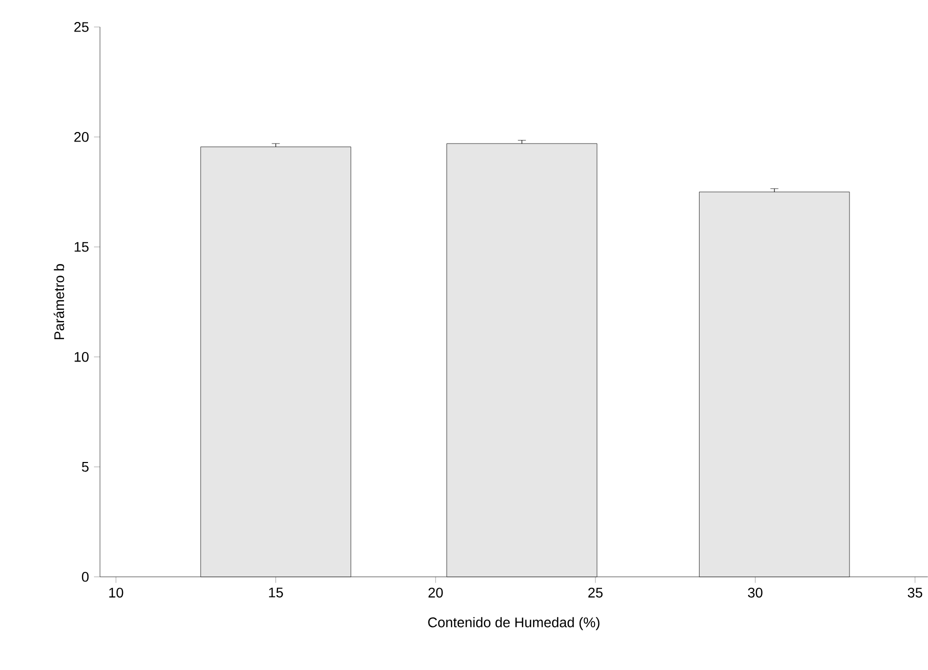 This screenshot has height=670, width=928. What do you see at coordinates (276, 593) in the screenshot?
I see `x-tick-label: 15` at bounding box center [276, 593].